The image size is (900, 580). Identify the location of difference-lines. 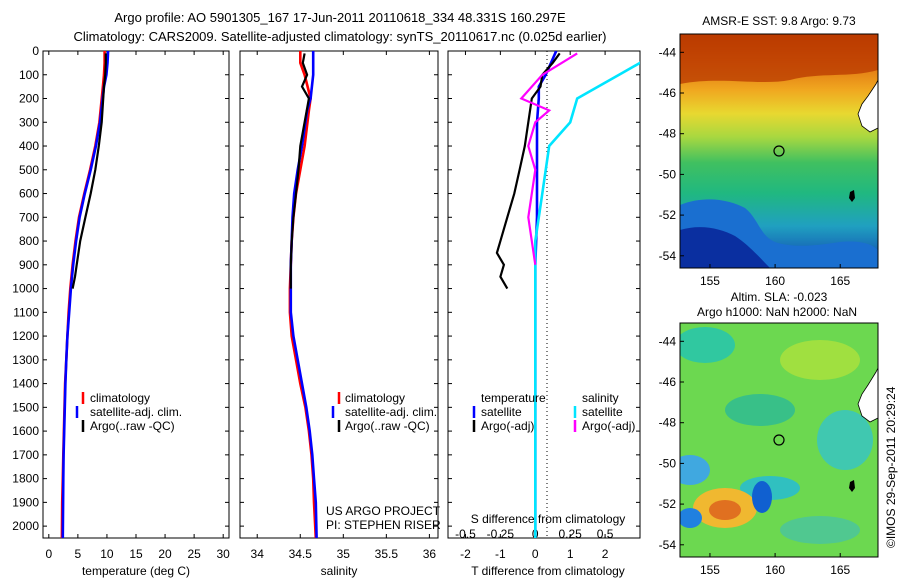
(567, 294).